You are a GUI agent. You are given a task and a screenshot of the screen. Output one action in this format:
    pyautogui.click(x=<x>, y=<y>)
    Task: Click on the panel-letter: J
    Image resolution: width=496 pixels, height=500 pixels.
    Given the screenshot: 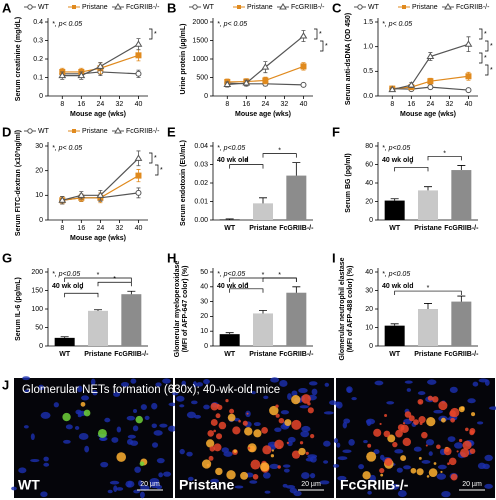 What is the action you would take?
    pyautogui.click(x=5, y=384)
    